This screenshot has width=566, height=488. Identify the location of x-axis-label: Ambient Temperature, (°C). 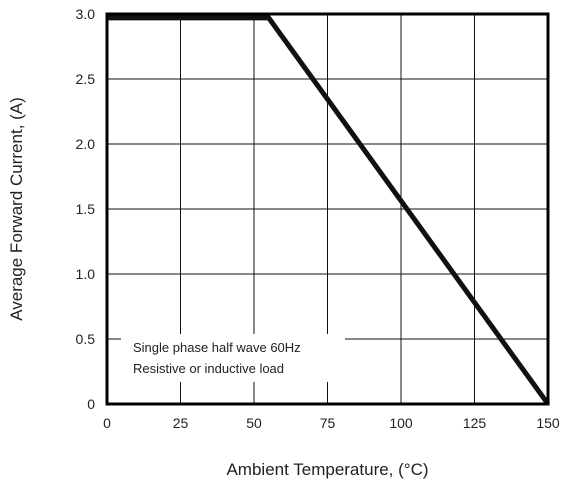
(327, 469).